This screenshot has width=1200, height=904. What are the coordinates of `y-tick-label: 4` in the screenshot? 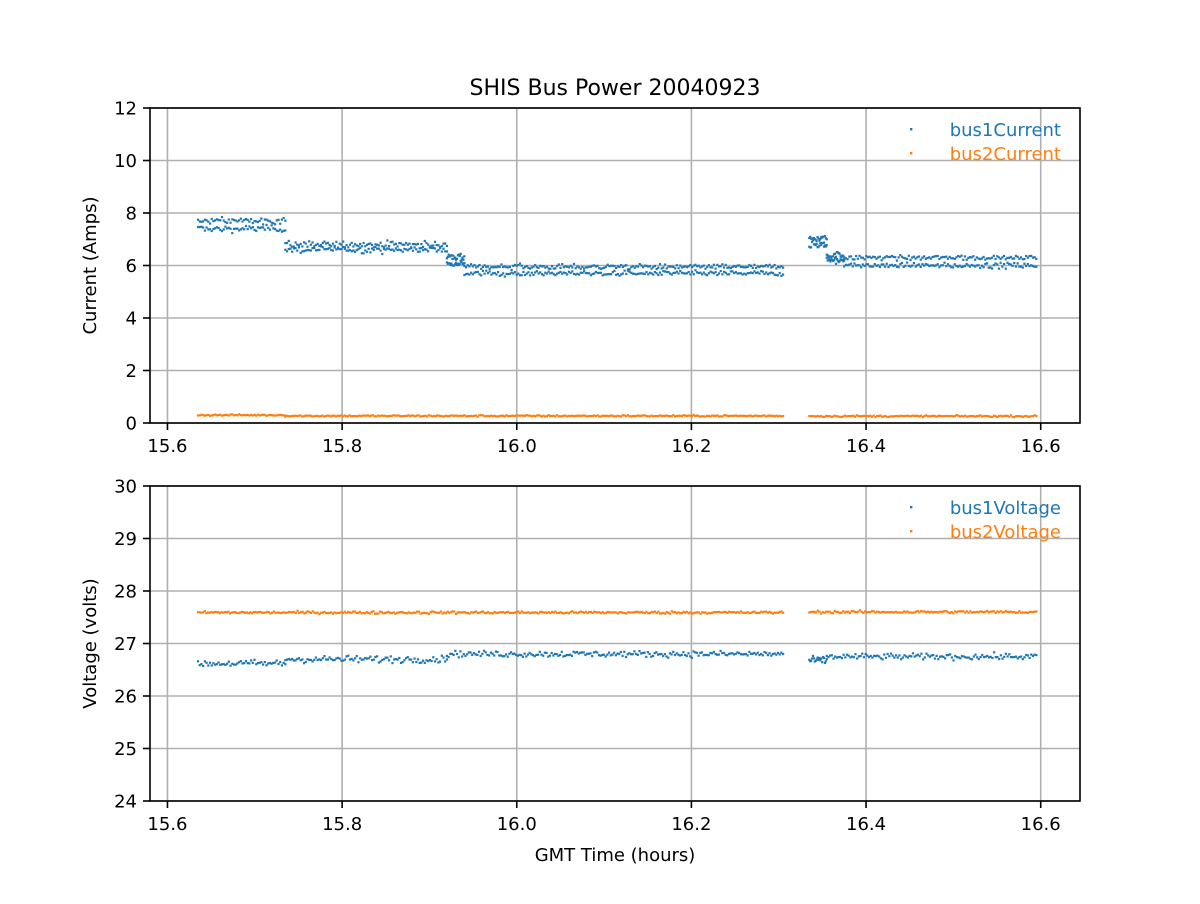 It's located at (131, 319).